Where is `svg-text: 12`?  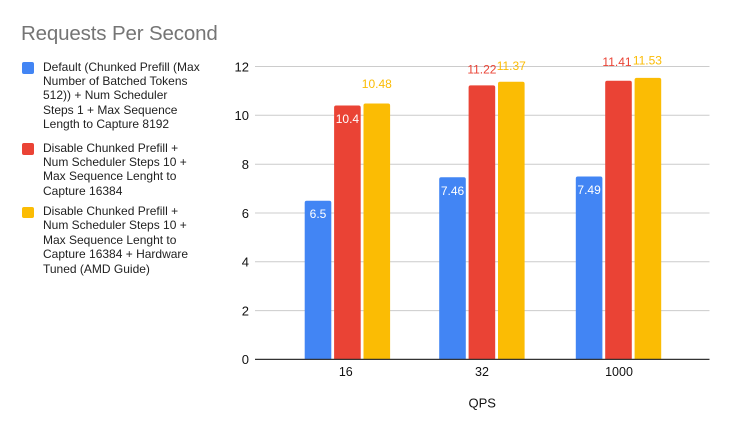 svg-text: 12 is located at coordinates (242, 66).